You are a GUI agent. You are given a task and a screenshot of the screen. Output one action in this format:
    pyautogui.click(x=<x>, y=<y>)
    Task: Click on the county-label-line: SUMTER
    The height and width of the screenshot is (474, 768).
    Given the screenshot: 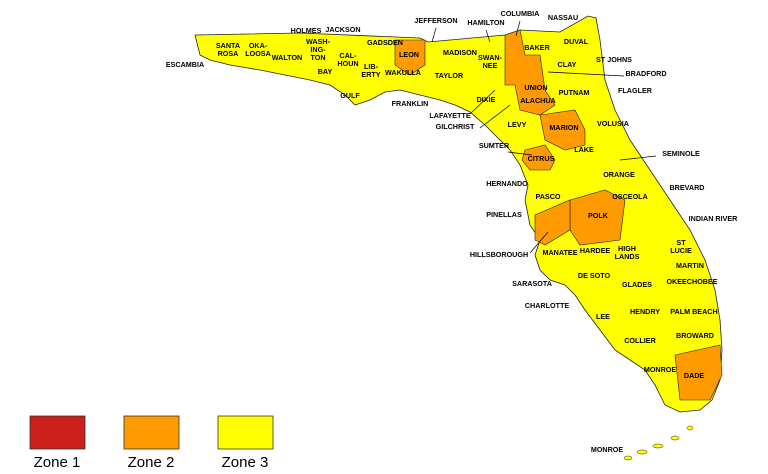 What is the action you would take?
    pyautogui.click(x=494, y=145)
    